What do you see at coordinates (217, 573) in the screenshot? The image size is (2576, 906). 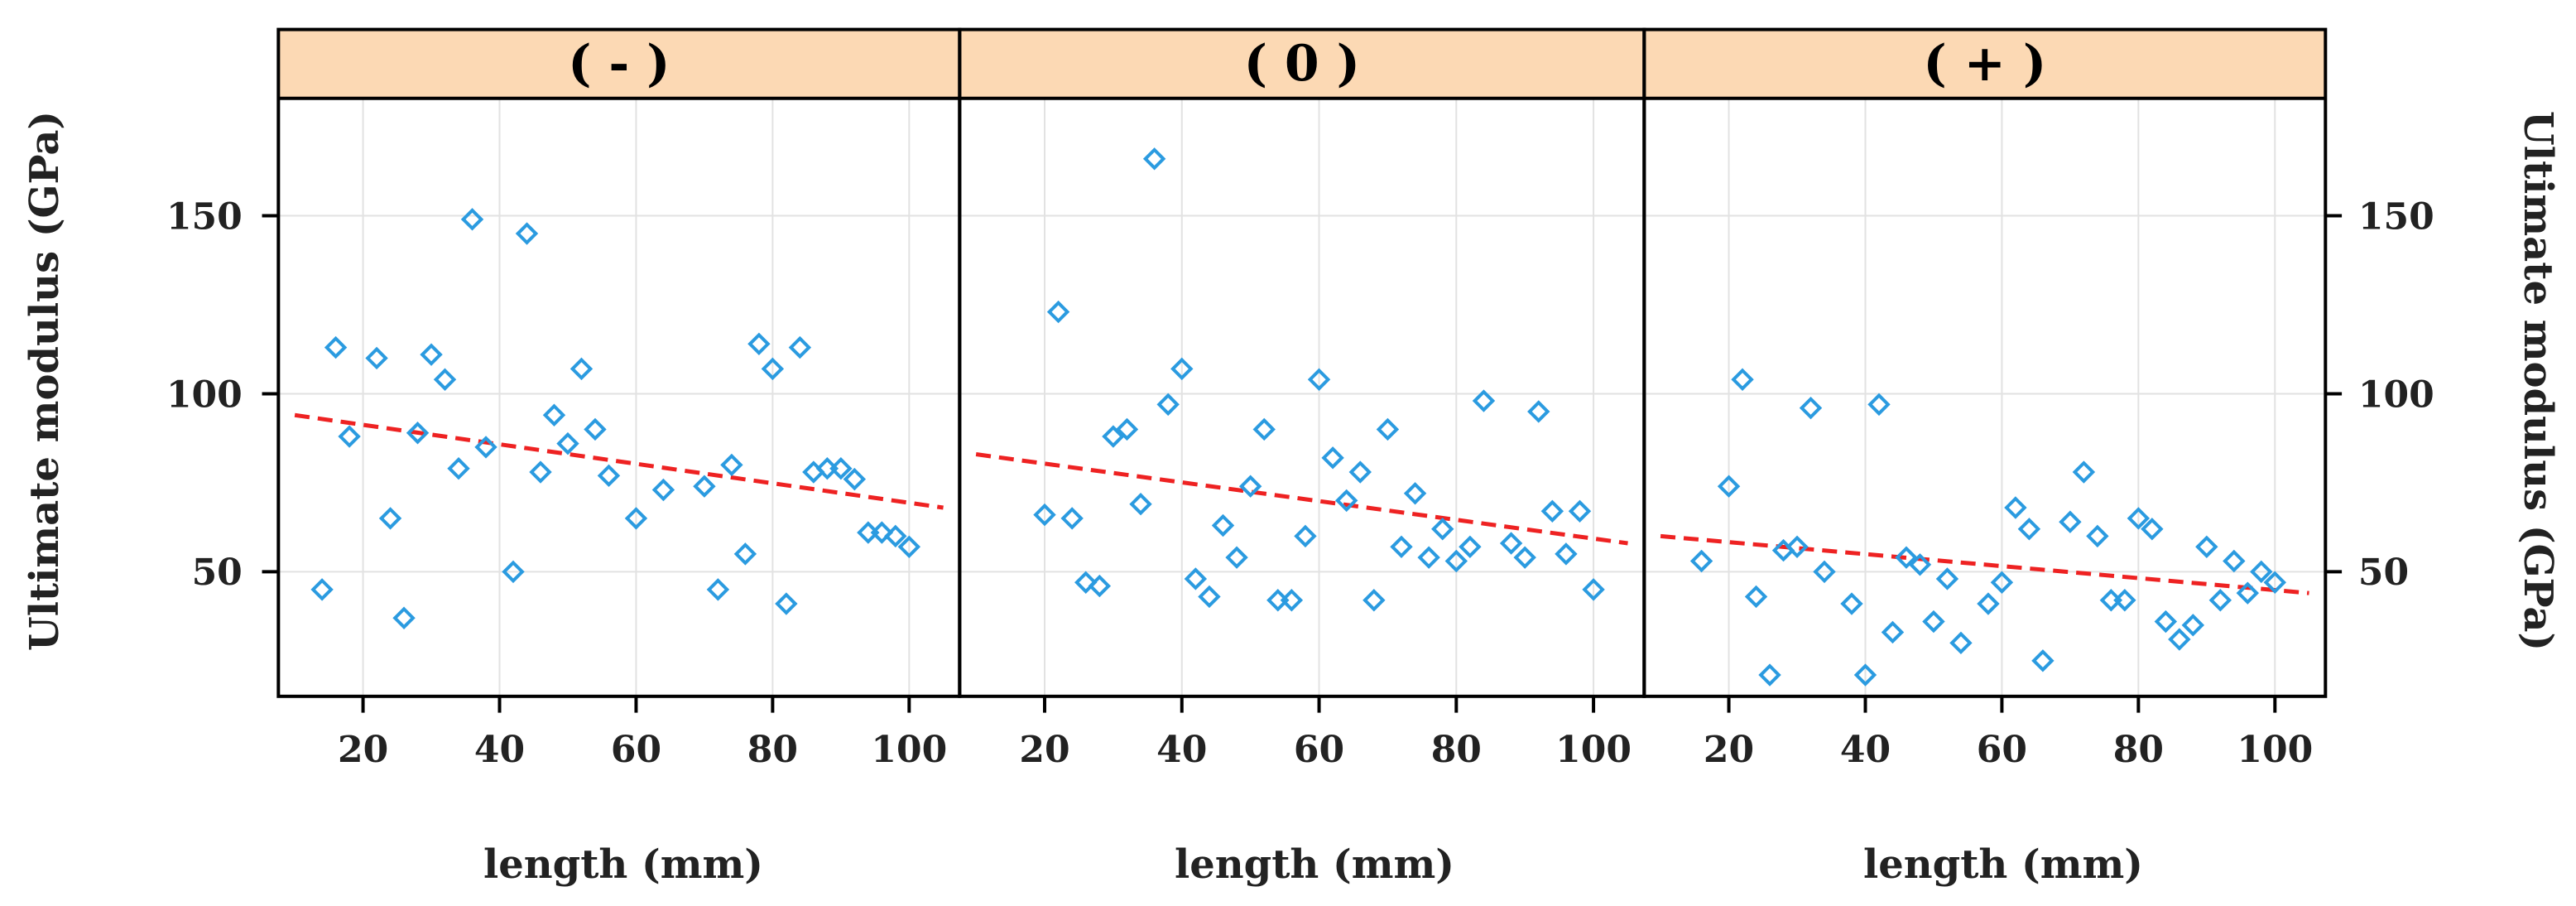 I see `y-tick-label-left: 50` at bounding box center [217, 573].